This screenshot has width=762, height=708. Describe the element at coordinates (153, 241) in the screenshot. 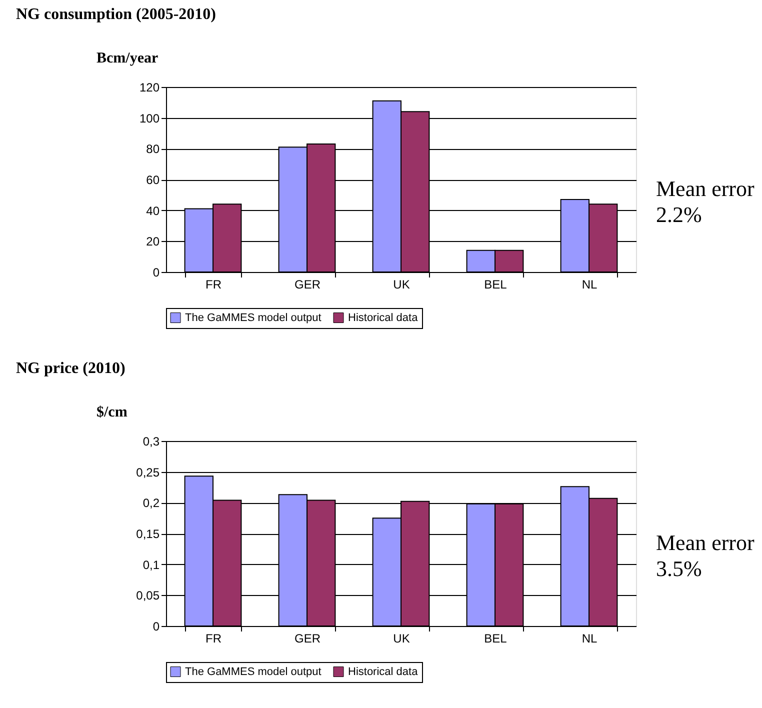

I see `y-tick-label: 20` at that location.